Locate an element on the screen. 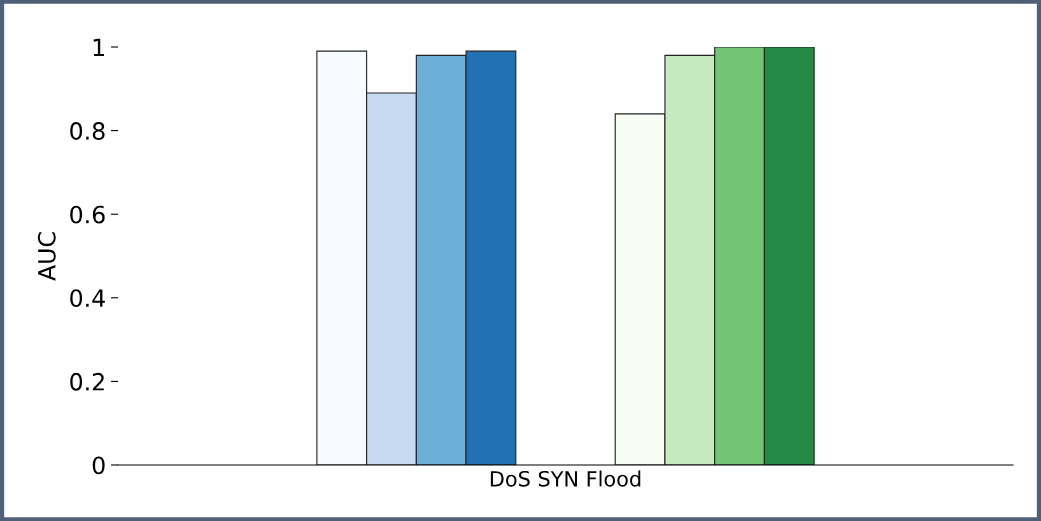  y-axis-title: AUC is located at coordinates (46, 256).